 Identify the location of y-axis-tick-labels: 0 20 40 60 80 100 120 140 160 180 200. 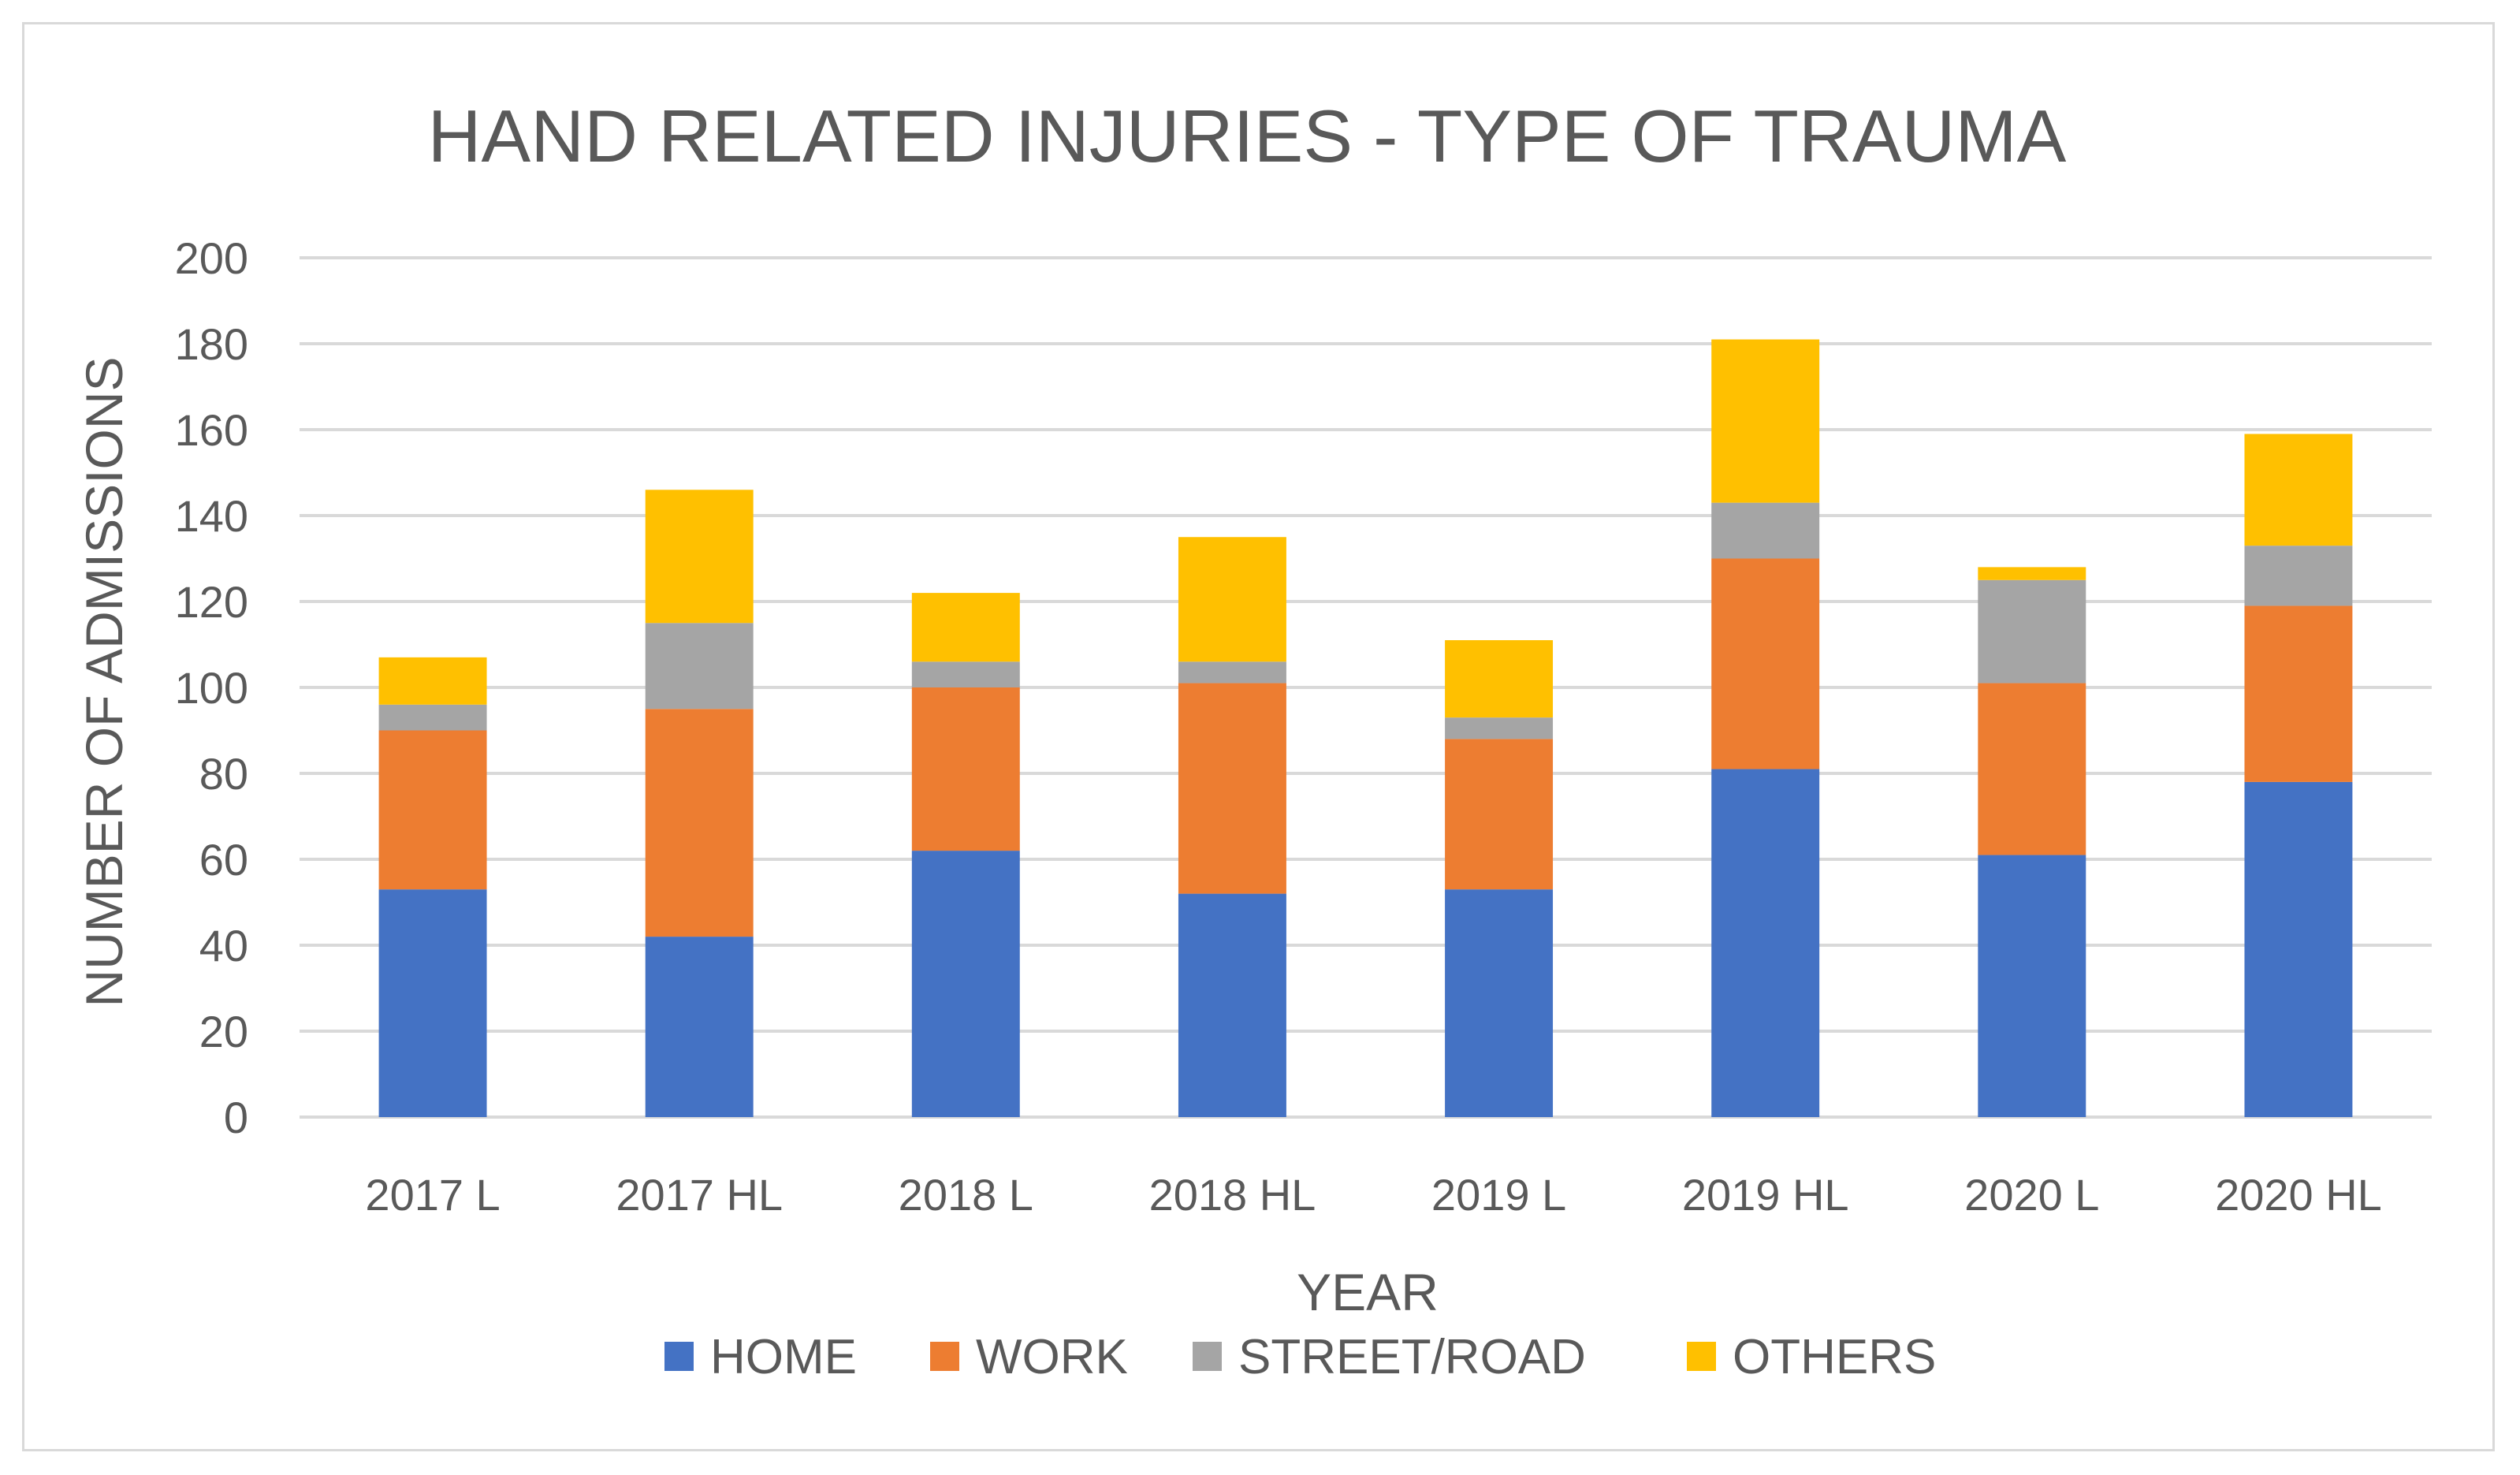
(211, 687).